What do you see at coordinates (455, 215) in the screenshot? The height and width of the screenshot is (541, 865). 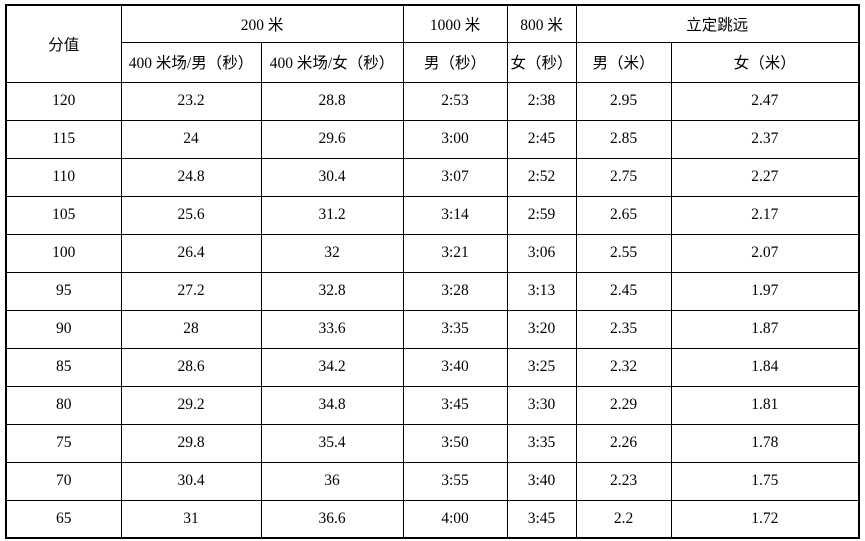 I see `value-cell: 3:14` at bounding box center [455, 215].